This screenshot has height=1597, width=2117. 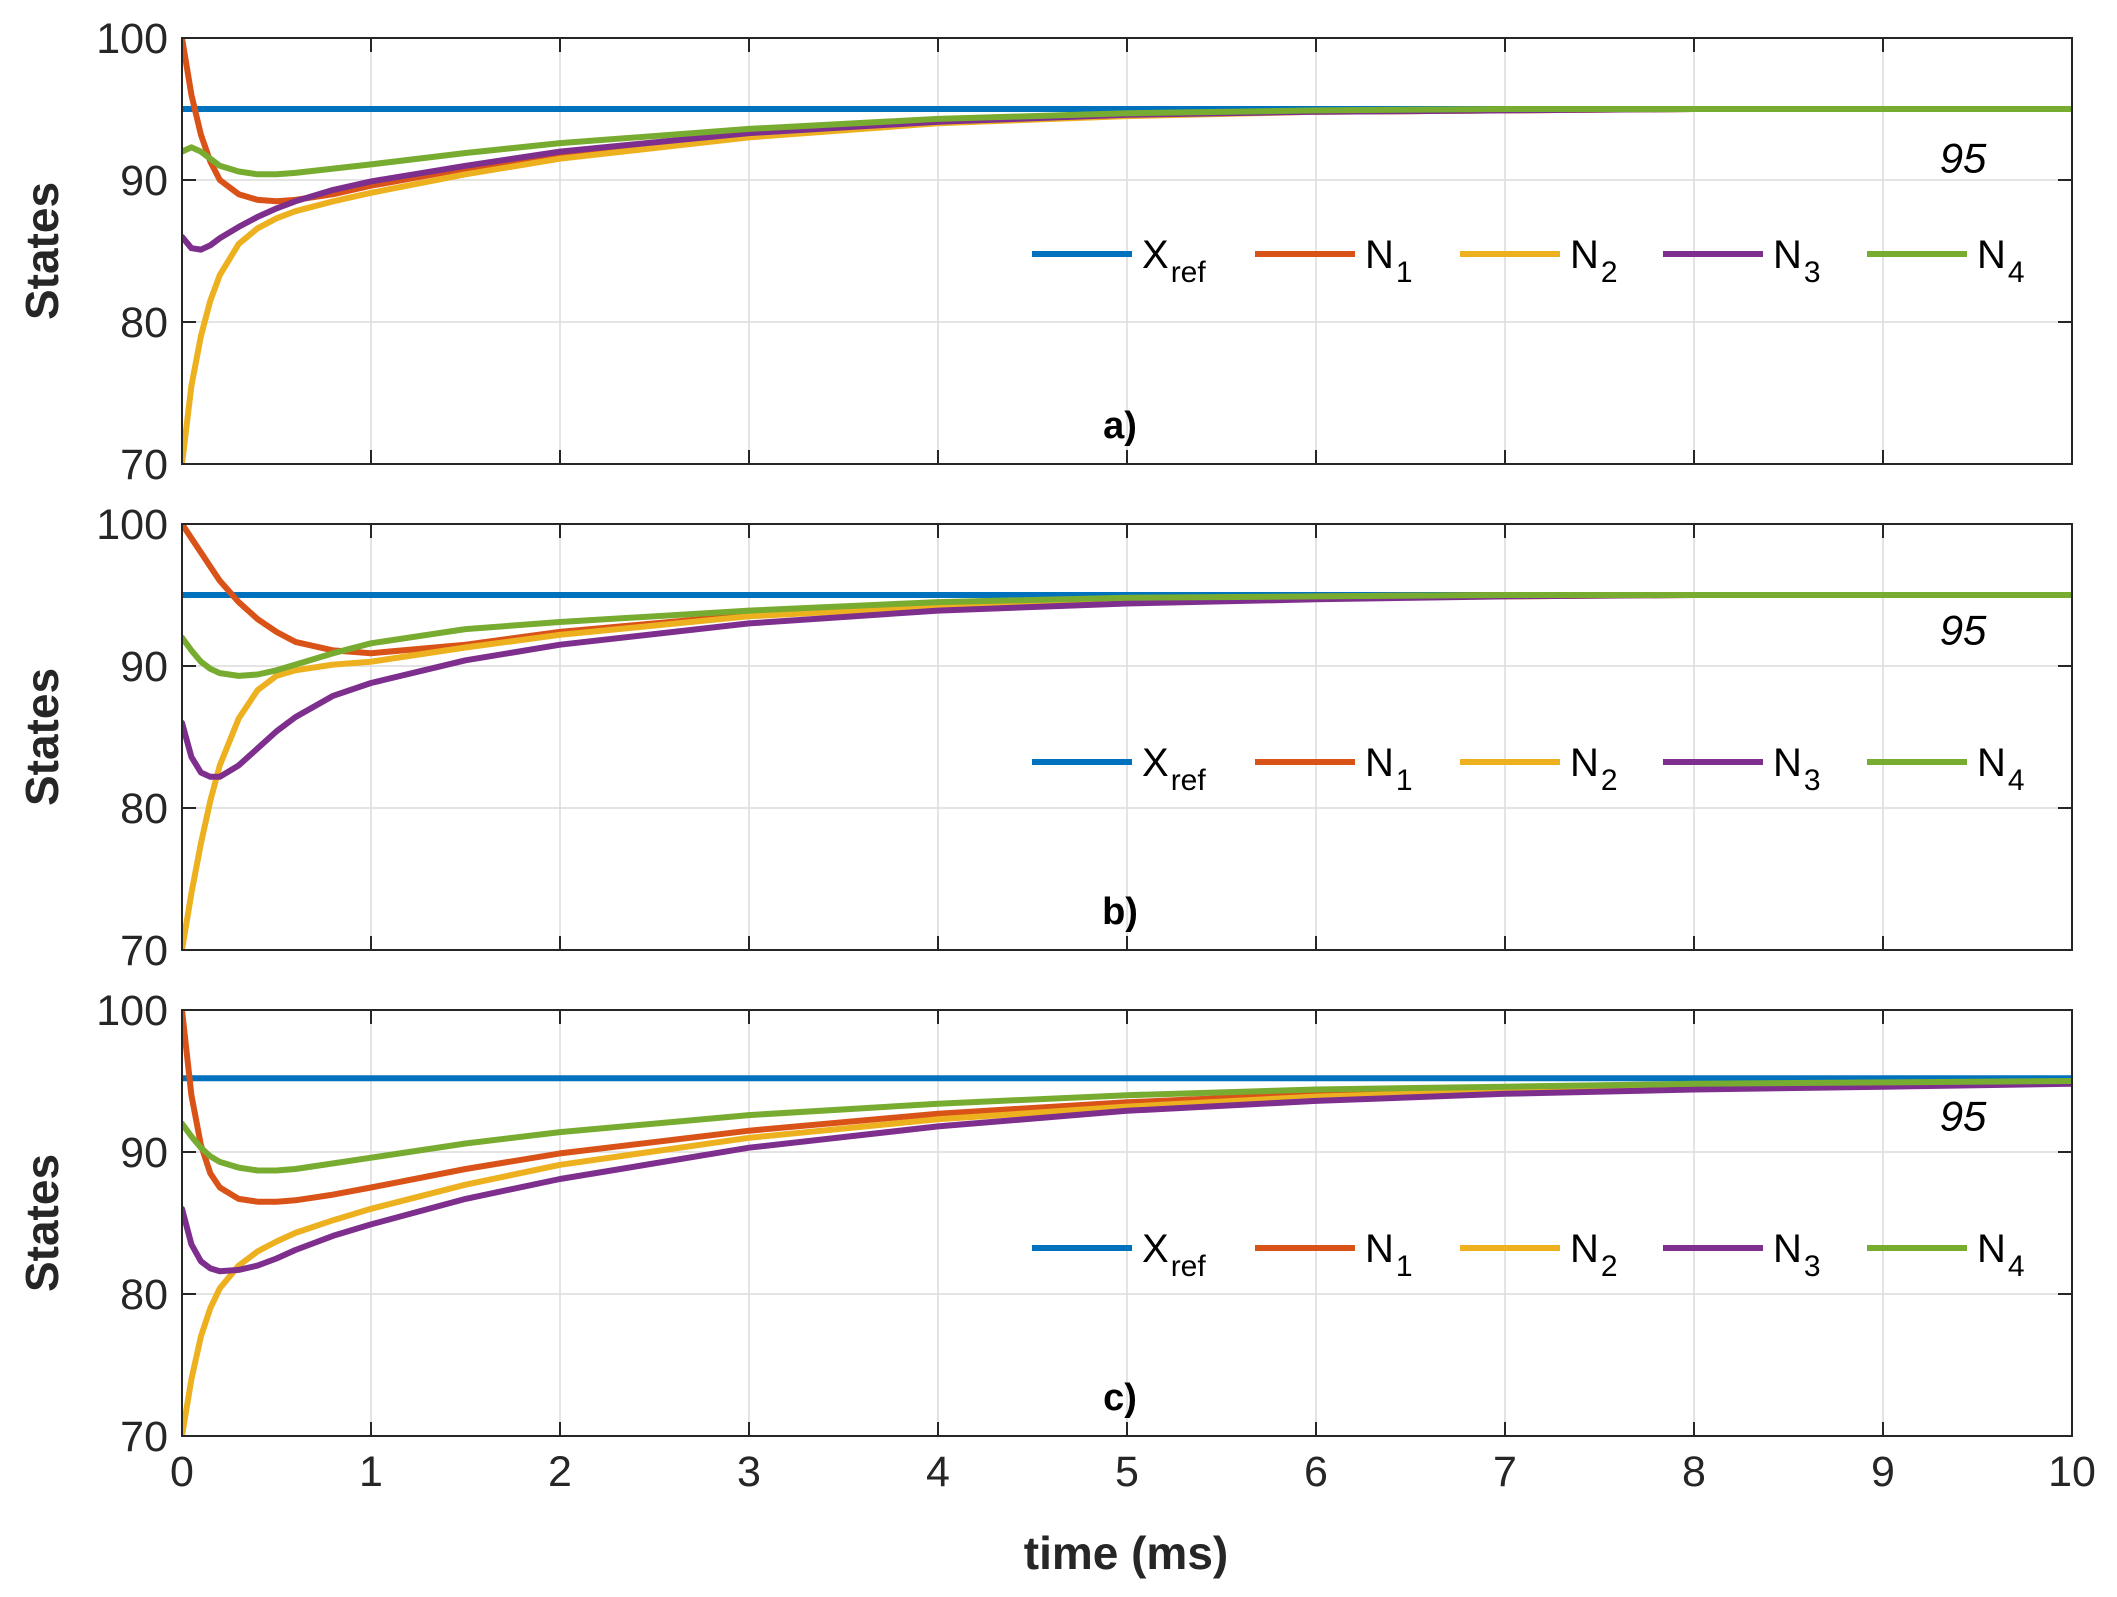 What do you see at coordinates (1127, 1472) in the screenshot?
I see `x-tick-label: 5` at bounding box center [1127, 1472].